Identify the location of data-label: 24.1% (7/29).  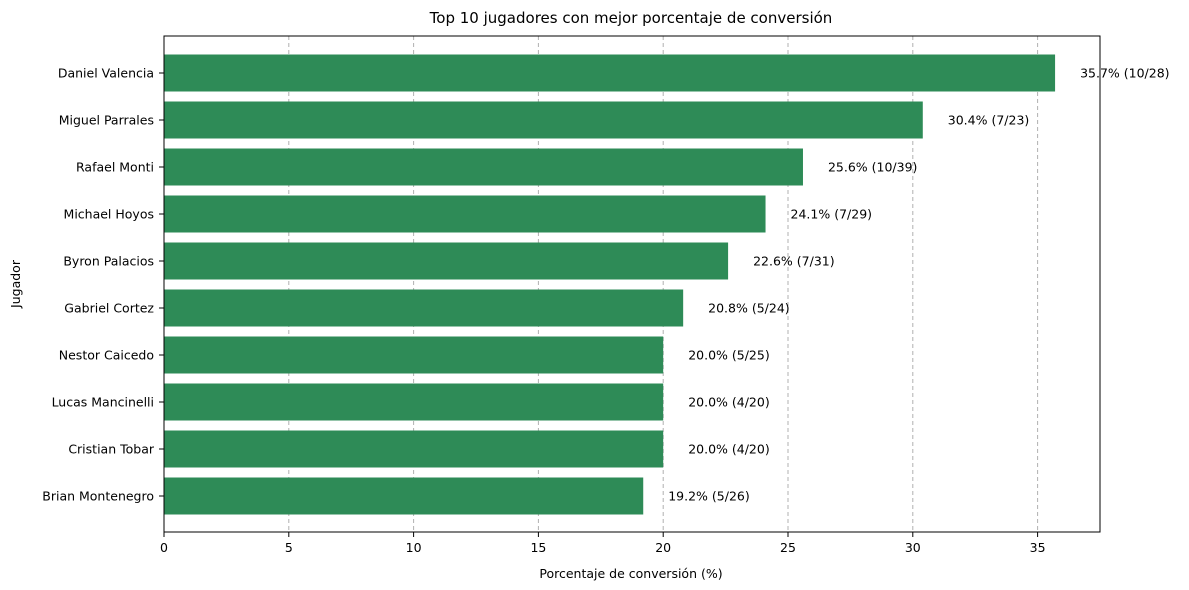
(832, 214).